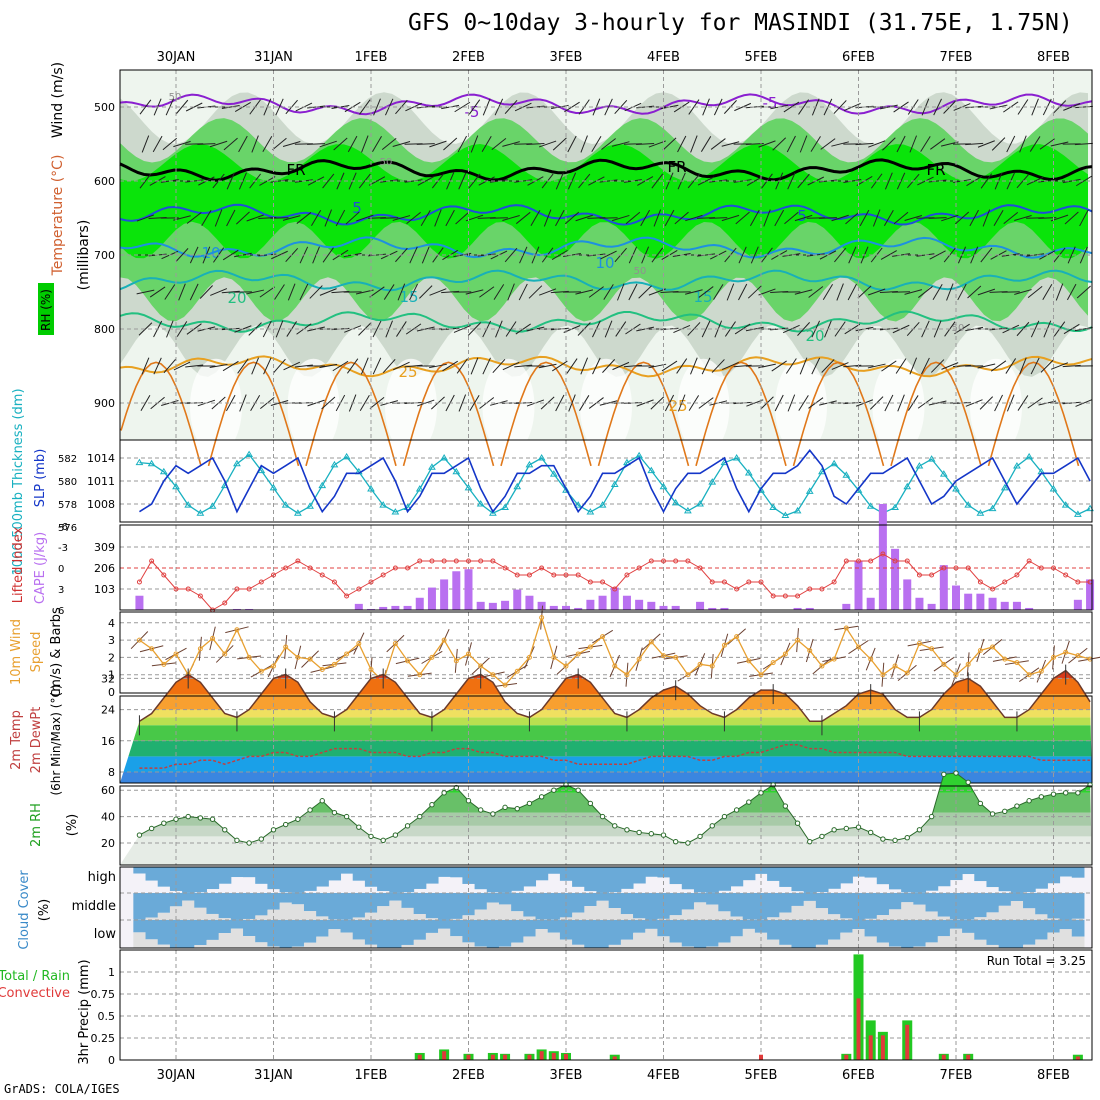 The height and width of the screenshot is (1100, 1100). What do you see at coordinates (176, 1075) in the screenshot?
I see `bottom-date-label: 30JAN` at bounding box center [176, 1075].